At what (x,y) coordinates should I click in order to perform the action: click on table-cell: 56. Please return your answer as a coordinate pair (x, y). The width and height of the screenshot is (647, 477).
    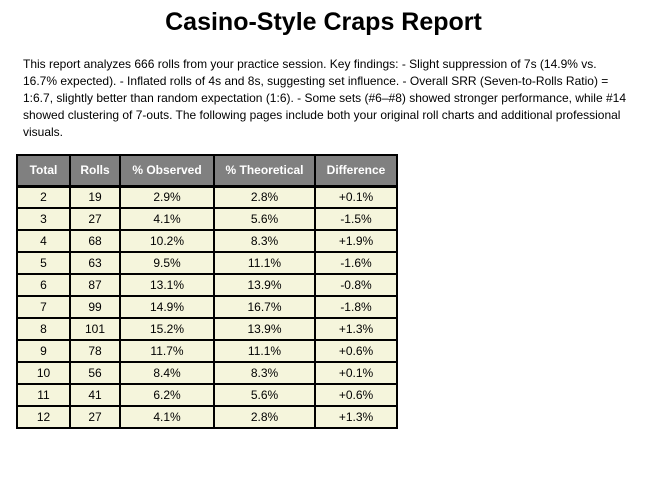
    Looking at the image, I should click on (95, 373).